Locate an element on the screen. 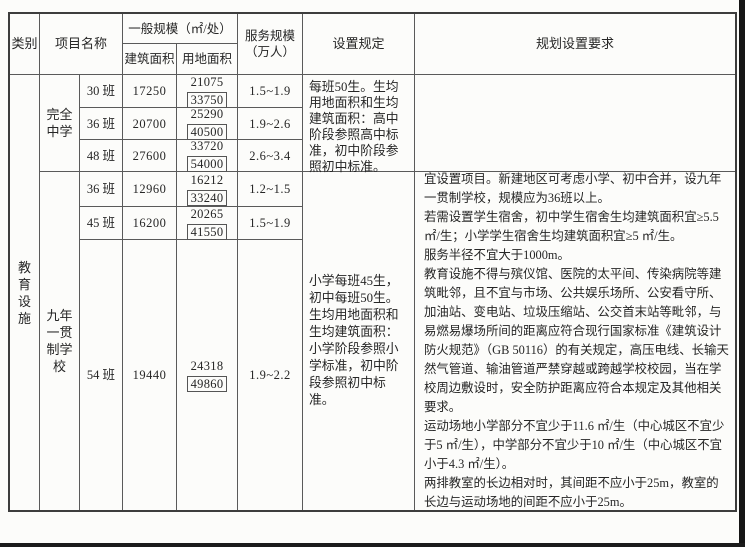 The height and width of the screenshot is (547, 745). land-value-boxed: 40500 is located at coordinates (207, 132).